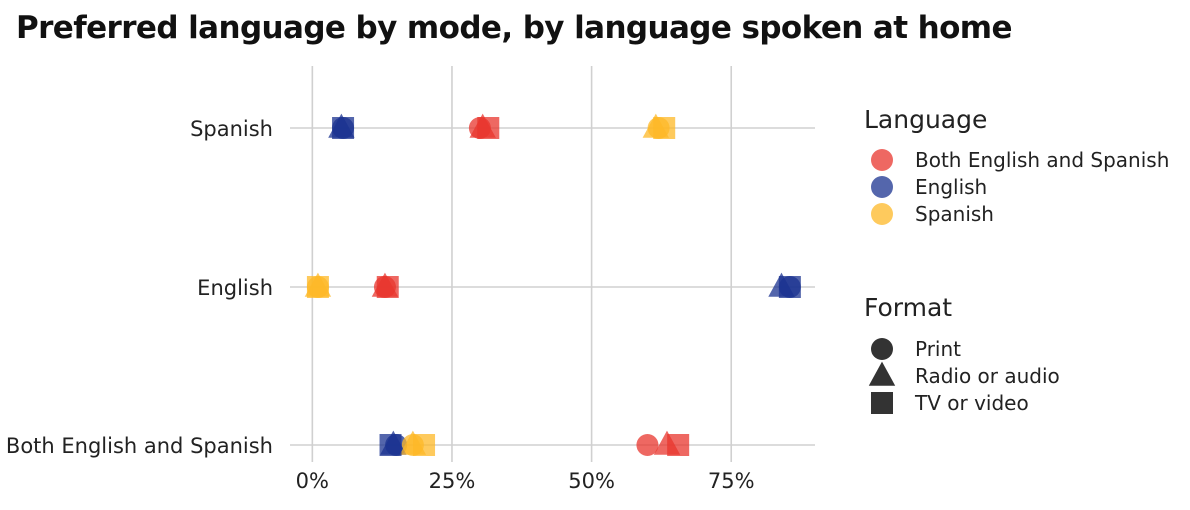  What do you see at coordinates (139, 446) in the screenshot?
I see `y-tick-label: Both English and Spanish` at bounding box center [139, 446].